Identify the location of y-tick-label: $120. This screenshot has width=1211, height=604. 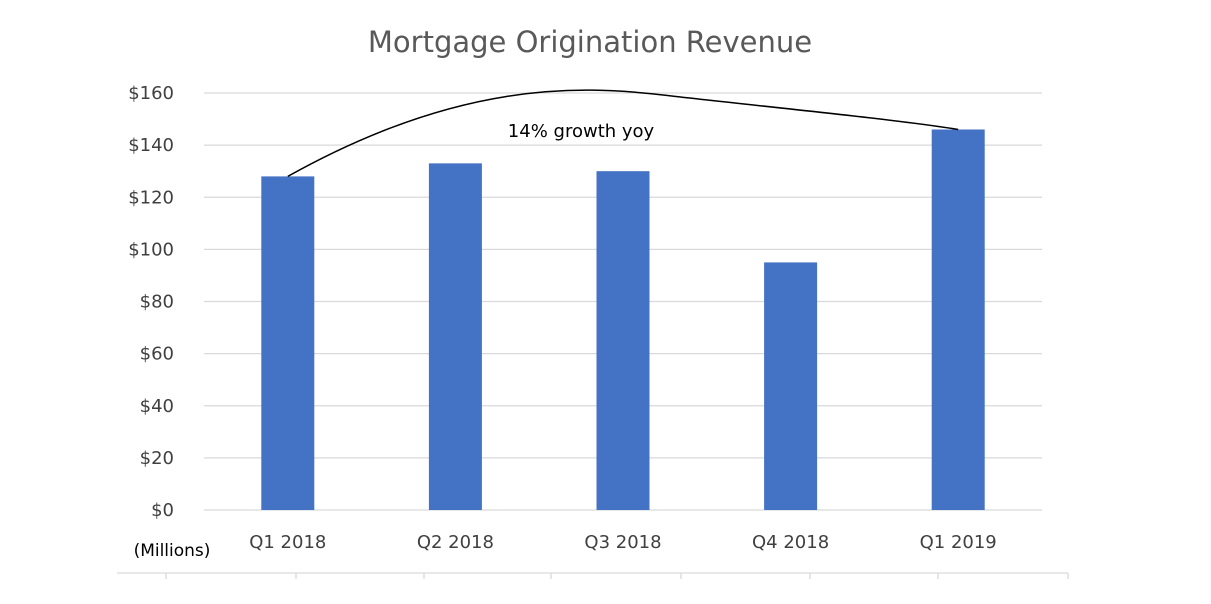
(151, 197).